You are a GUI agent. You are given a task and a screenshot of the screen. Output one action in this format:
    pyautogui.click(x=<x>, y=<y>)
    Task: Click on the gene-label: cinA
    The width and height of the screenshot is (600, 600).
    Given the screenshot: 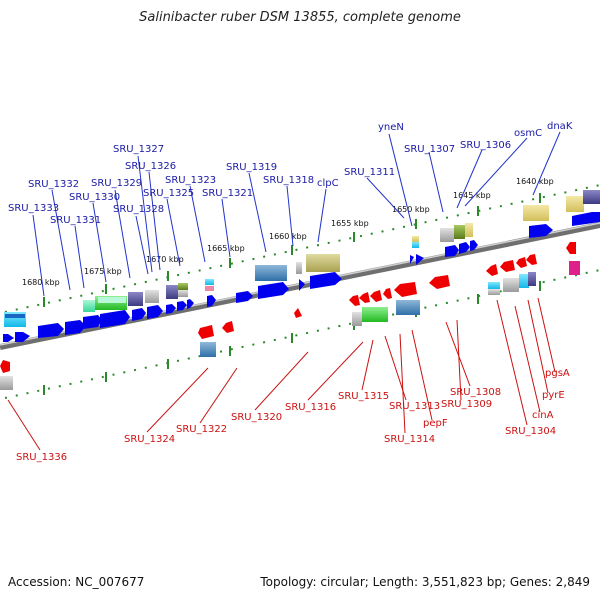 What is the action you would take?
    pyautogui.click(x=543, y=415)
    